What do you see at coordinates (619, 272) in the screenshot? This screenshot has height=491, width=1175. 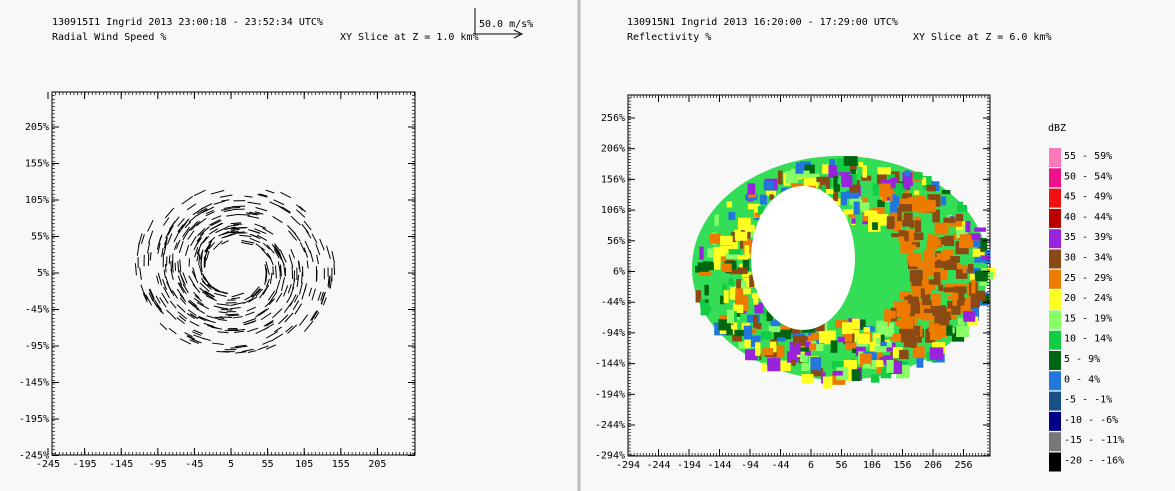 I see `y-tick-label: 6%` at bounding box center [619, 272].